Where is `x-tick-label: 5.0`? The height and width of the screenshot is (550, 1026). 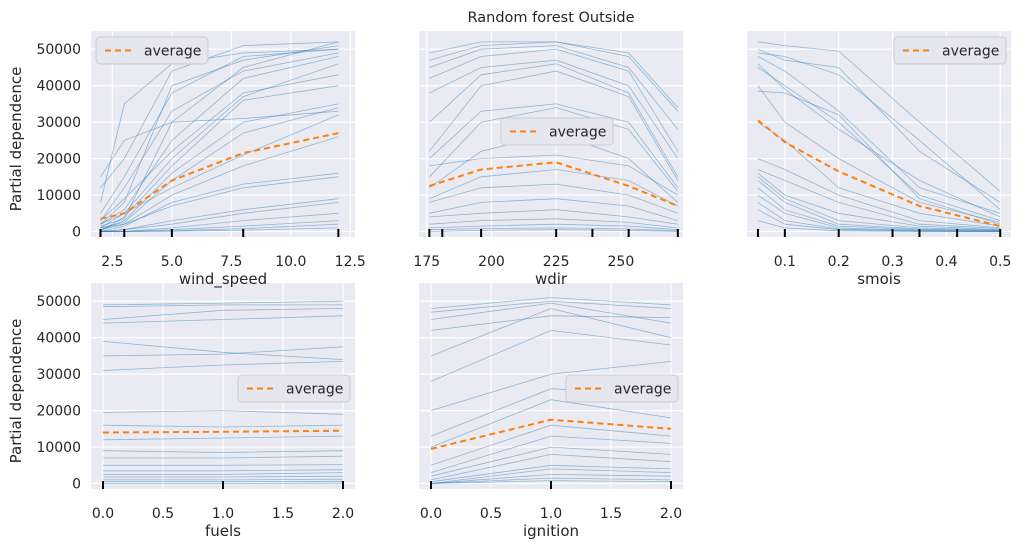 x-tick-label: 5.0 is located at coordinates (172, 262).